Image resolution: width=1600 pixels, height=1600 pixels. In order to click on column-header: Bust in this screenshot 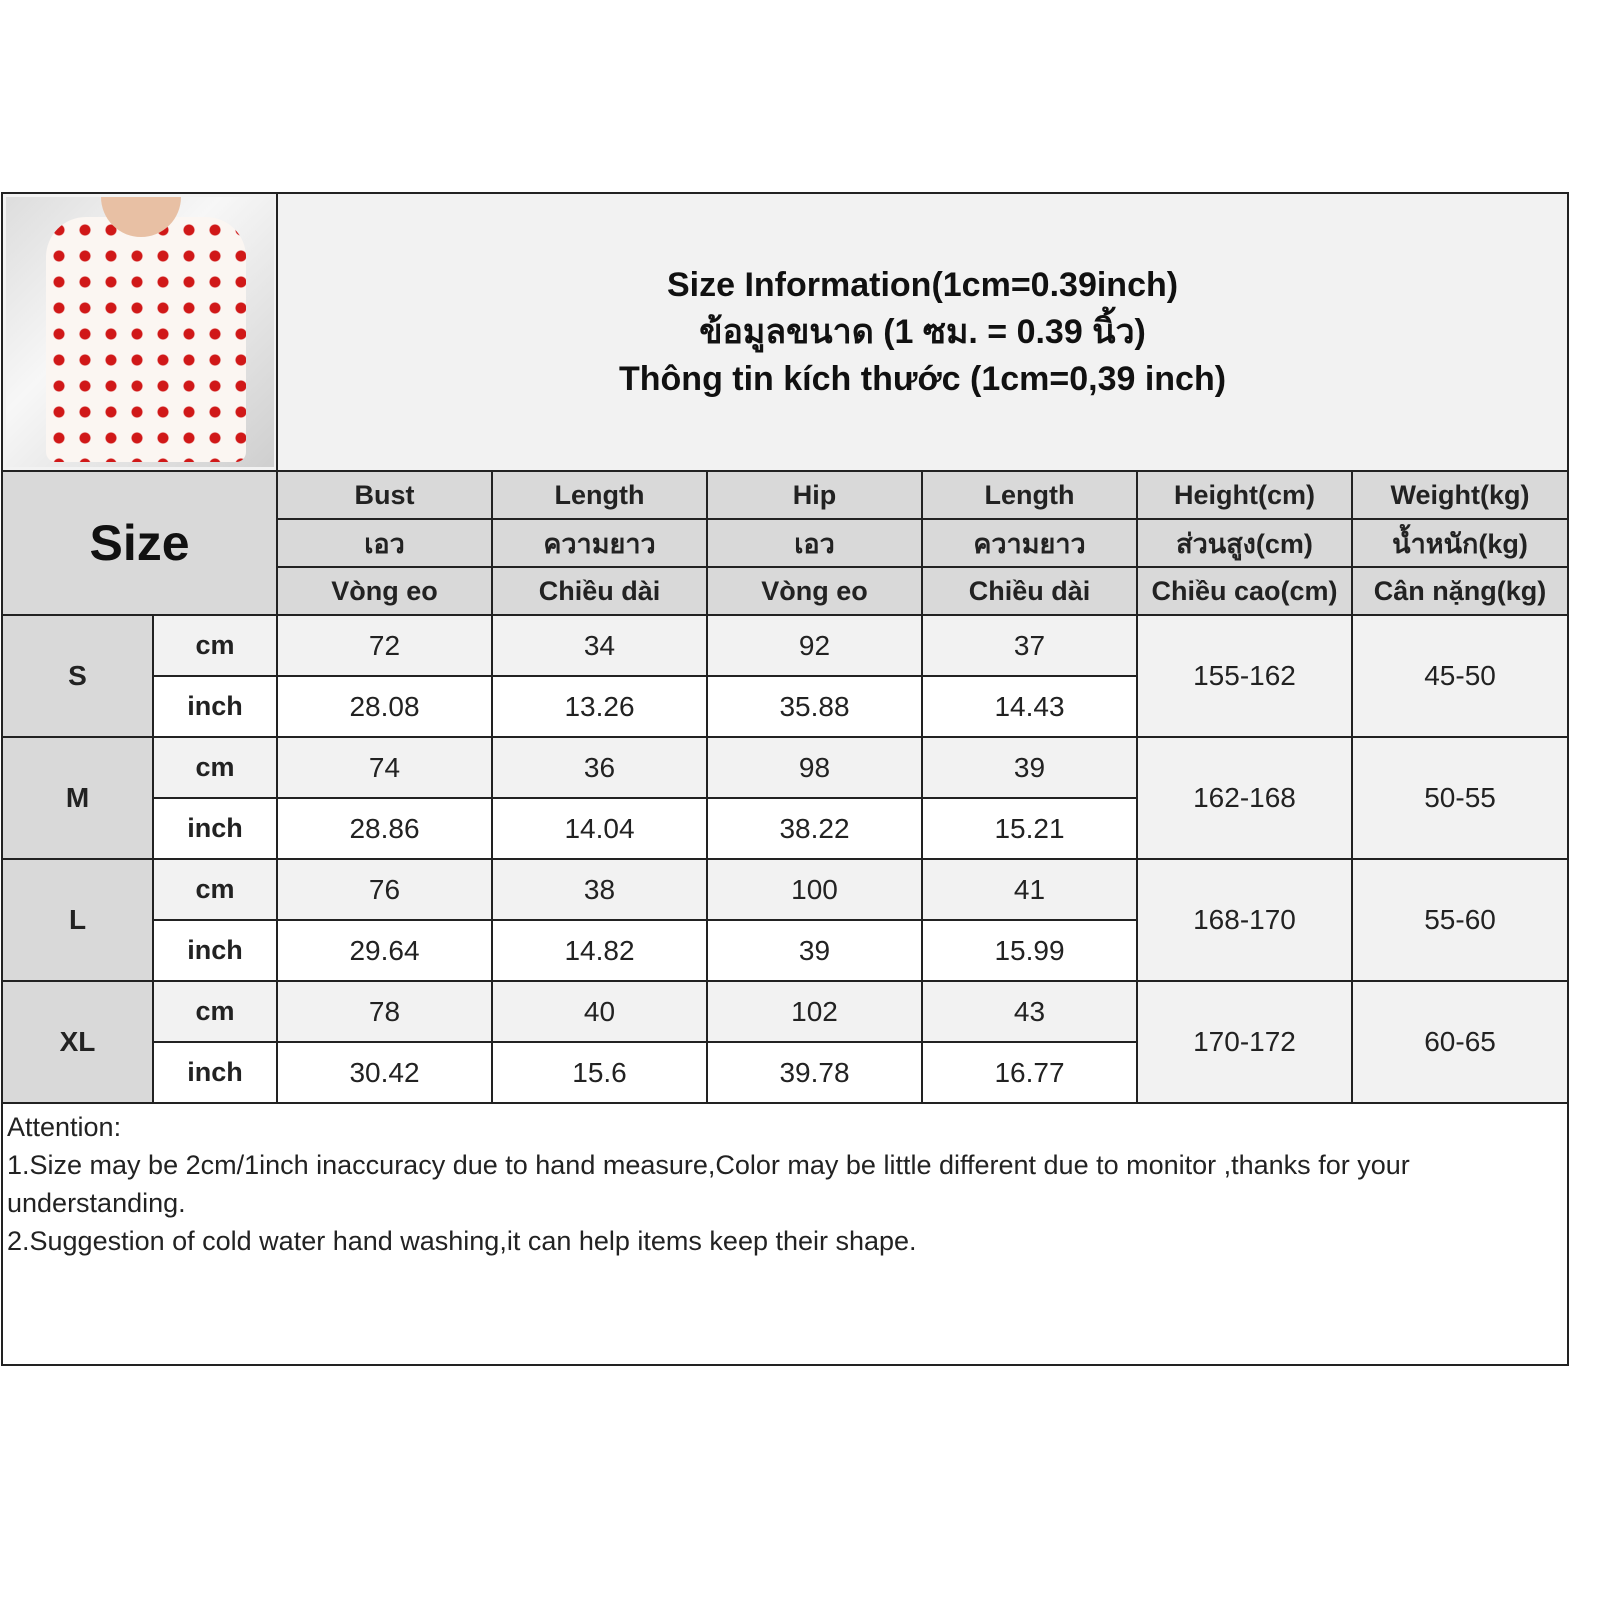, I will do `click(384, 495)`.